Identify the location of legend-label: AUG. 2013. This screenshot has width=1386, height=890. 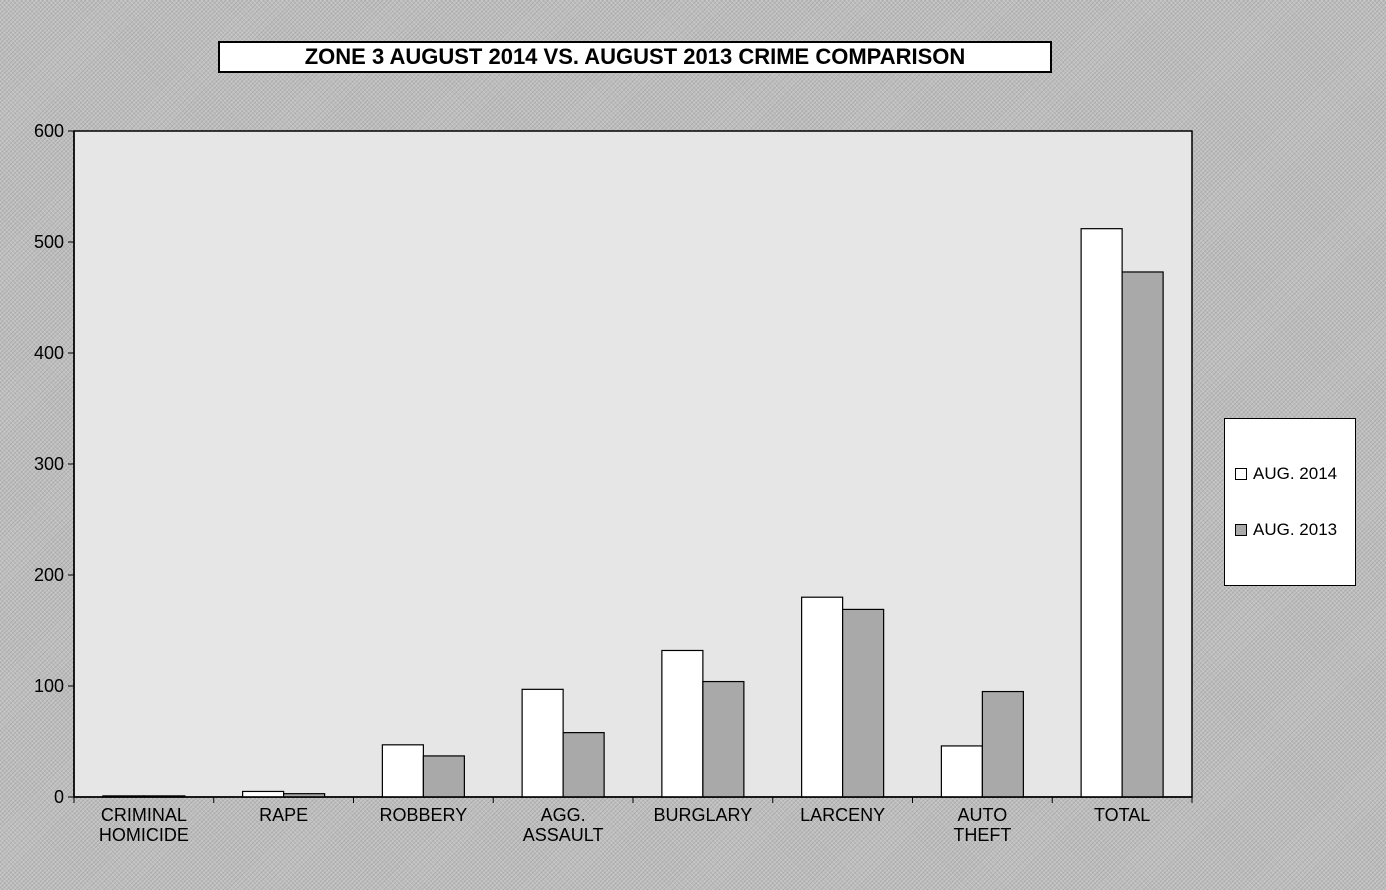
(1295, 529).